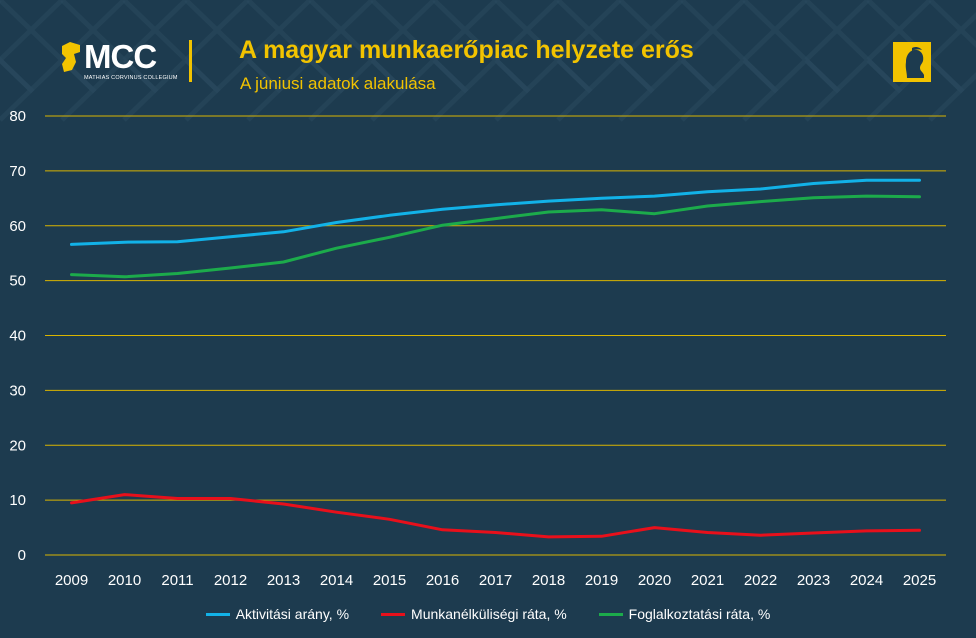 This screenshot has height=638, width=976. Describe the element at coordinates (813, 580) in the screenshot. I see `x-tick-label: 2023` at that location.